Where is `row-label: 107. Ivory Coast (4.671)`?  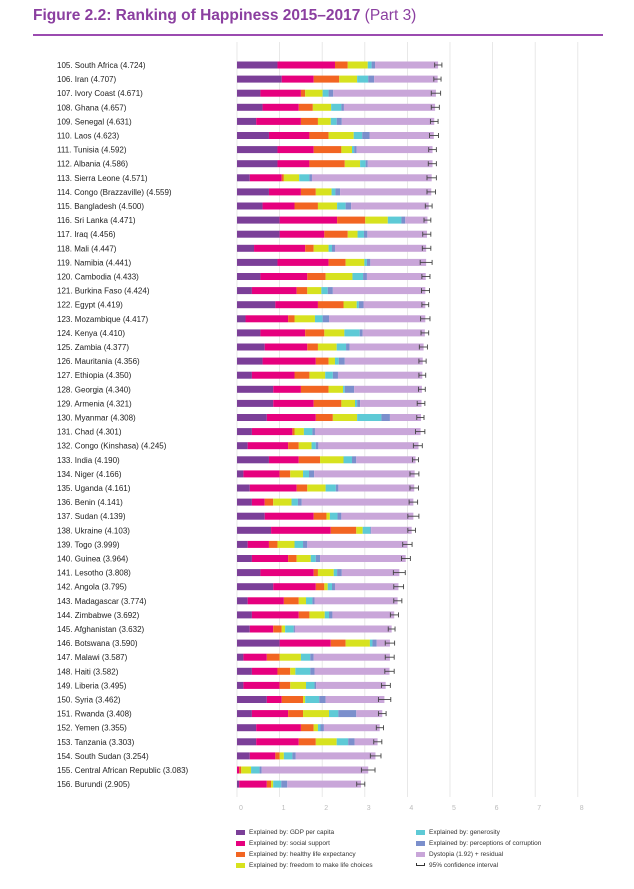 row-label: 107. Ivory Coast (4.671) is located at coordinates (100, 93).